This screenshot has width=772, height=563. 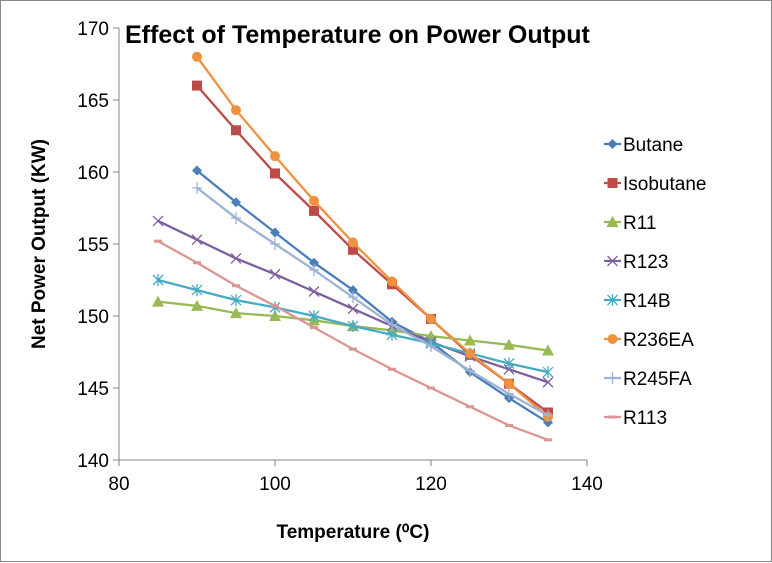 What do you see at coordinates (657, 379) in the screenshot?
I see `legend-label: R245FA` at bounding box center [657, 379].